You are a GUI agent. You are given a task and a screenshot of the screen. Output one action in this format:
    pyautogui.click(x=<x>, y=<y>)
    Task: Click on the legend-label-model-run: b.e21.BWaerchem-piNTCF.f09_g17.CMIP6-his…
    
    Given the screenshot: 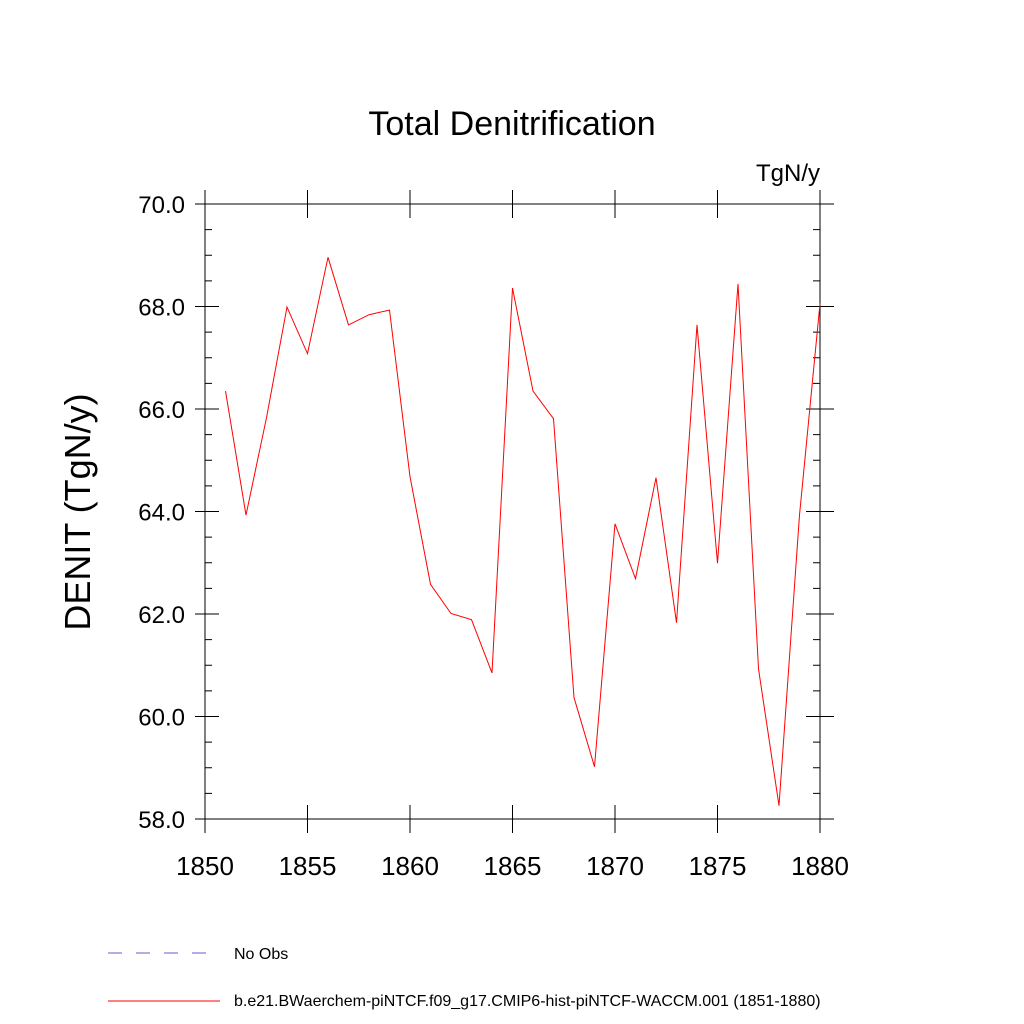 What is the action you would take?
    pyautogui.click(x=527, y=1001)
    